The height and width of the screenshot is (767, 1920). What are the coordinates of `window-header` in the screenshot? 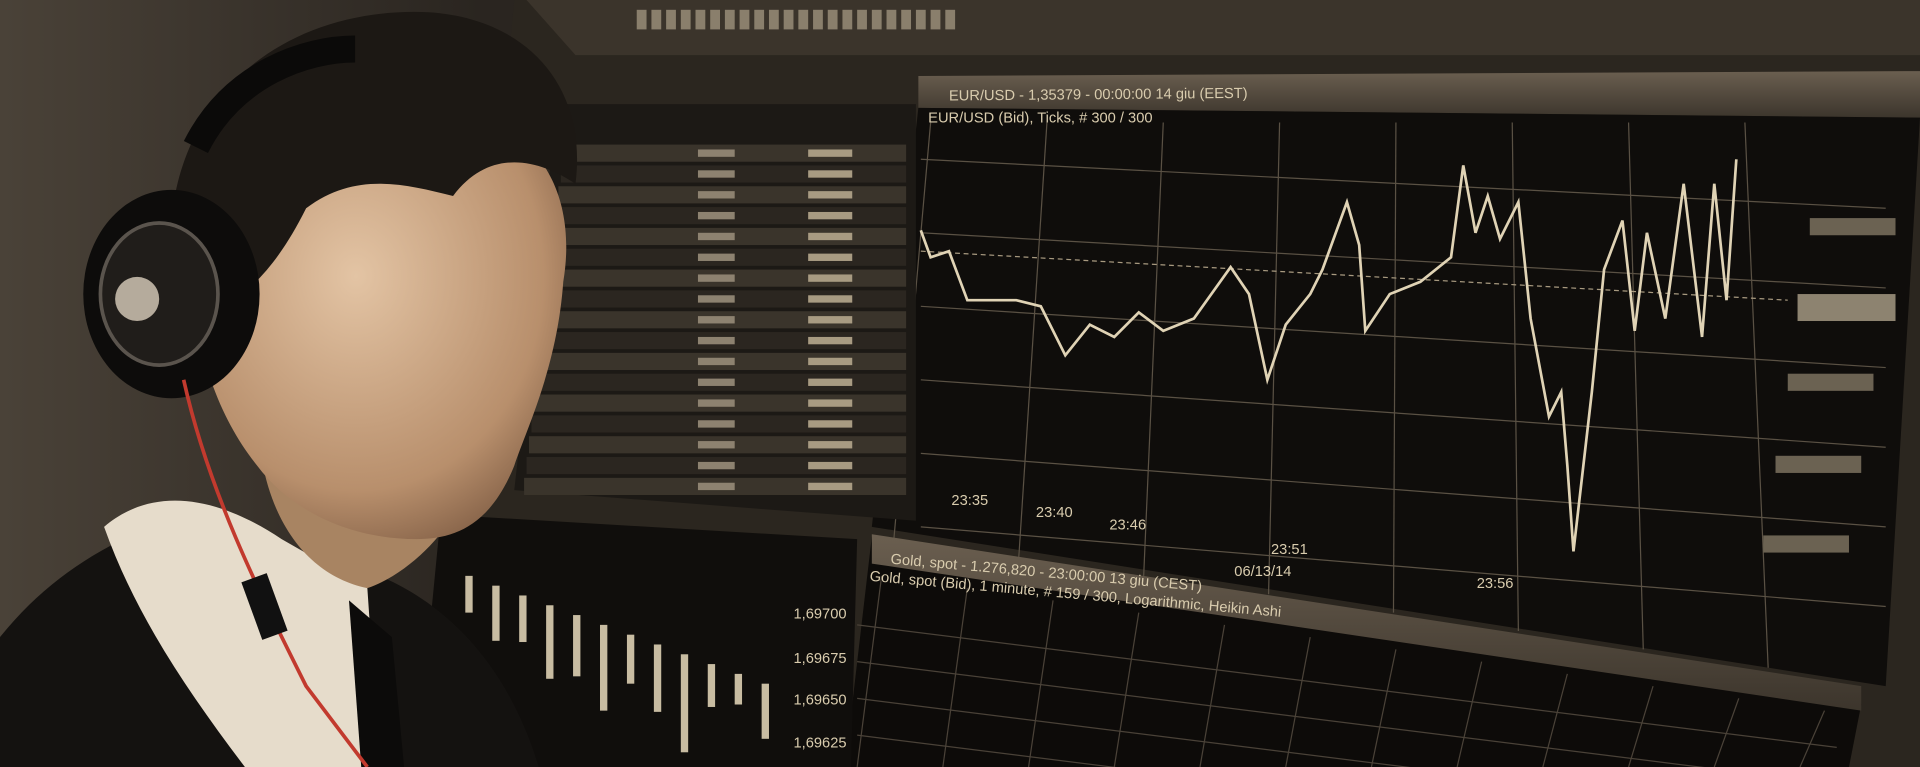 It's located at (1419, 94).